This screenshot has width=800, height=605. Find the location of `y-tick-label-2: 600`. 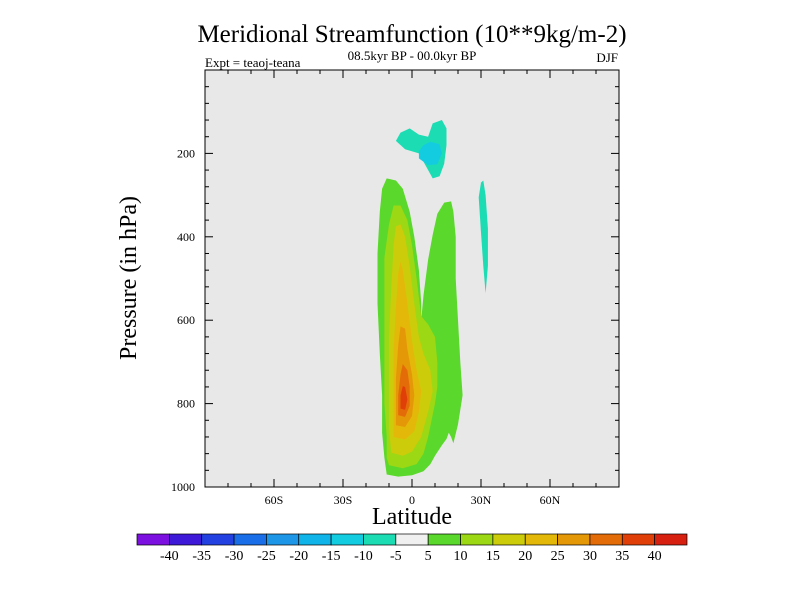

y-tick-label-2: 600 is located at coordinates (186, 320).